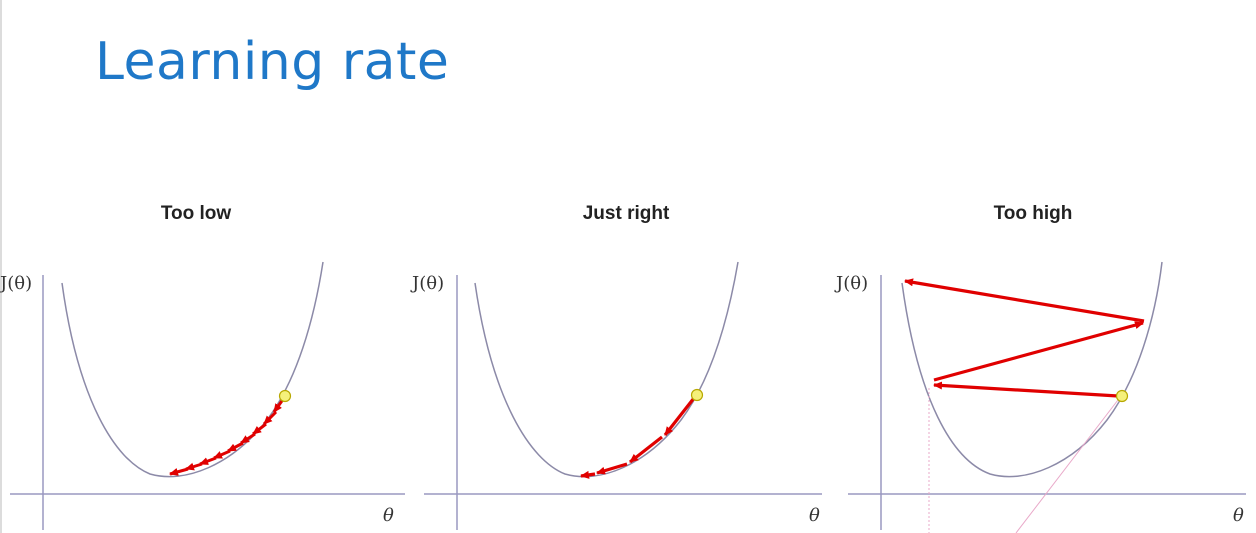 This screenshot has height=533, width=1256. Describe the element at coordinates (285, 396) in the screenshot. I see `start-point-too-low` at that location.